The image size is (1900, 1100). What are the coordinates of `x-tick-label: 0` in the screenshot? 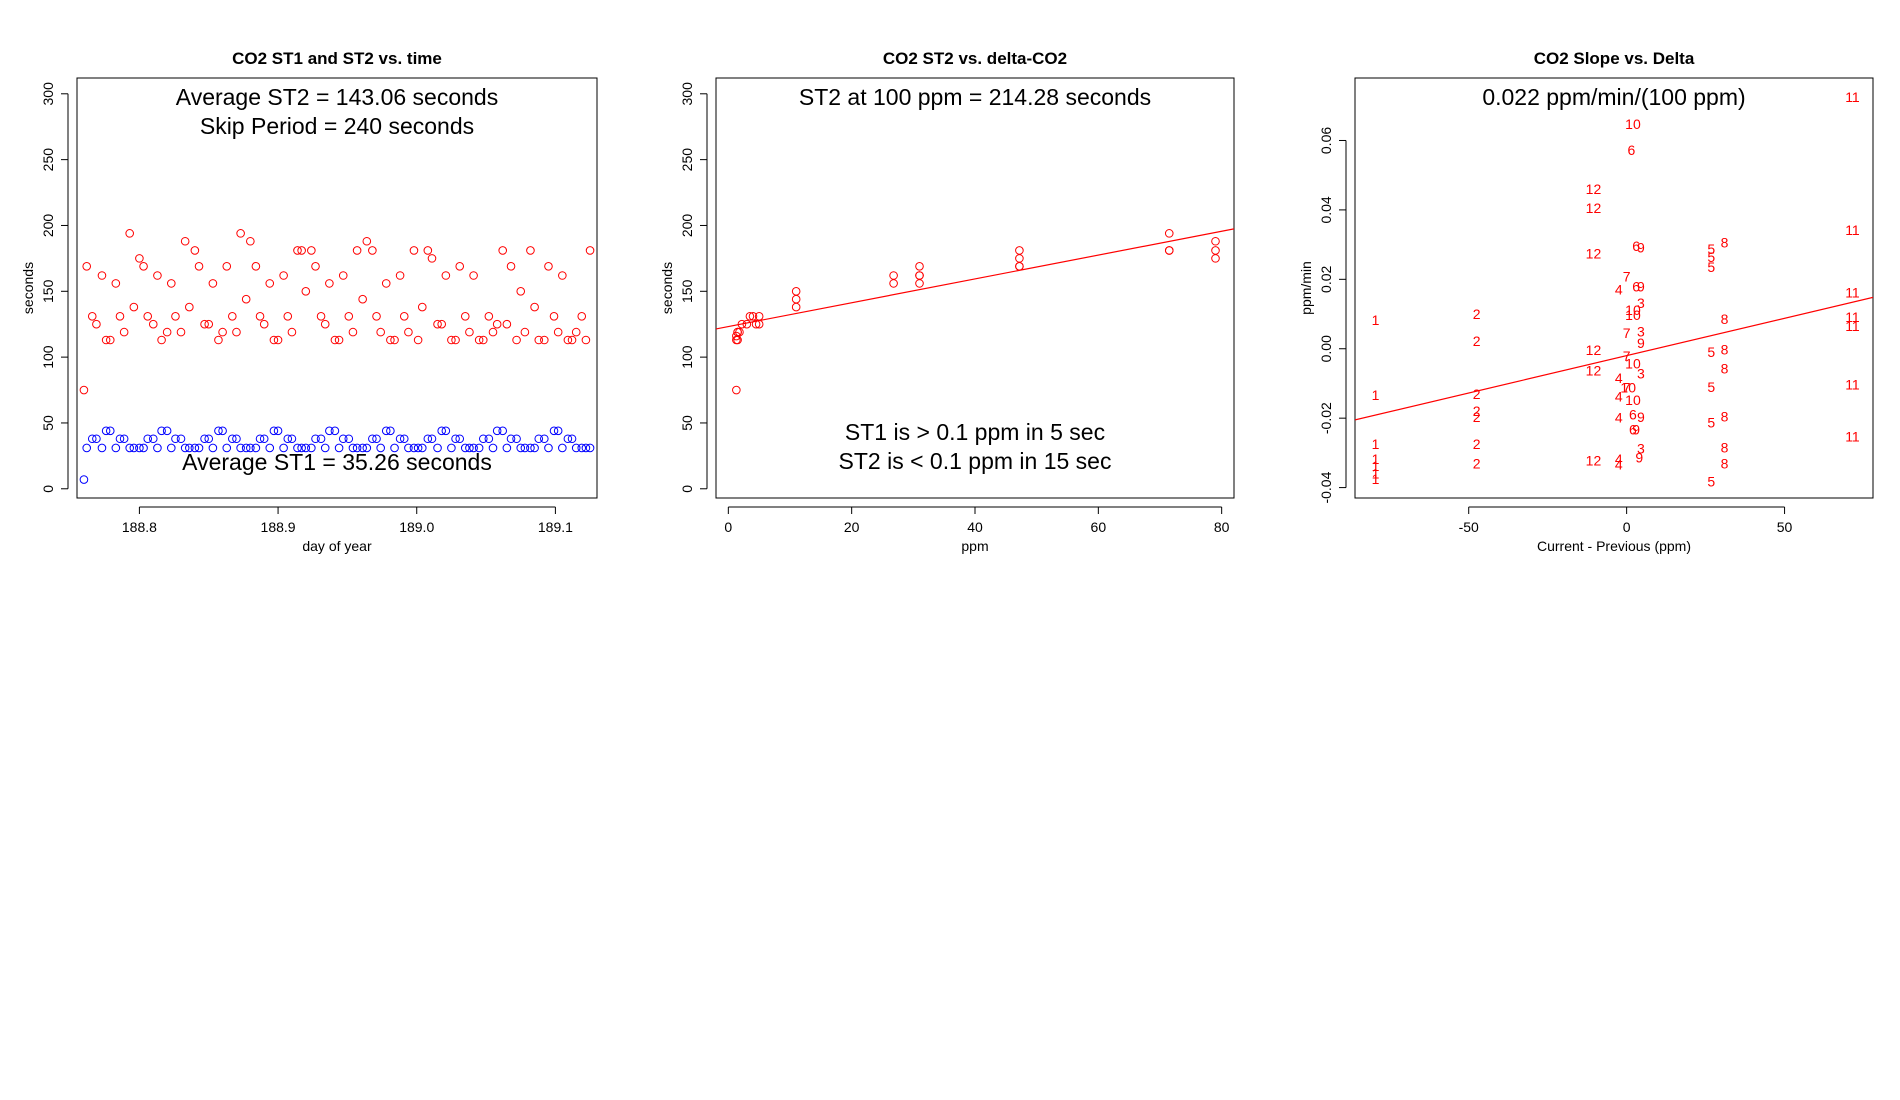 It's located at (728, 527).